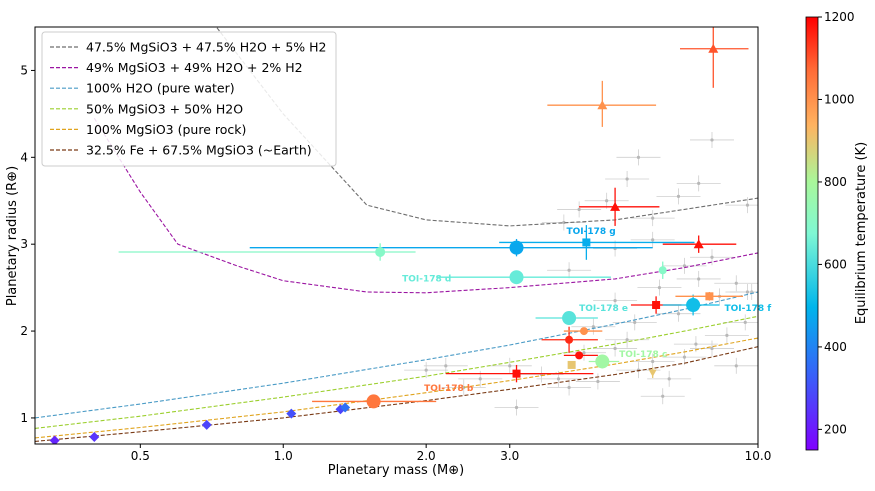 The width and height of the screenshot is (875, 491). What do you see at coordinates (426, 280) in the screenshot?
I see `planet-label: TOI-178 d` at bounding box center [426, 280].